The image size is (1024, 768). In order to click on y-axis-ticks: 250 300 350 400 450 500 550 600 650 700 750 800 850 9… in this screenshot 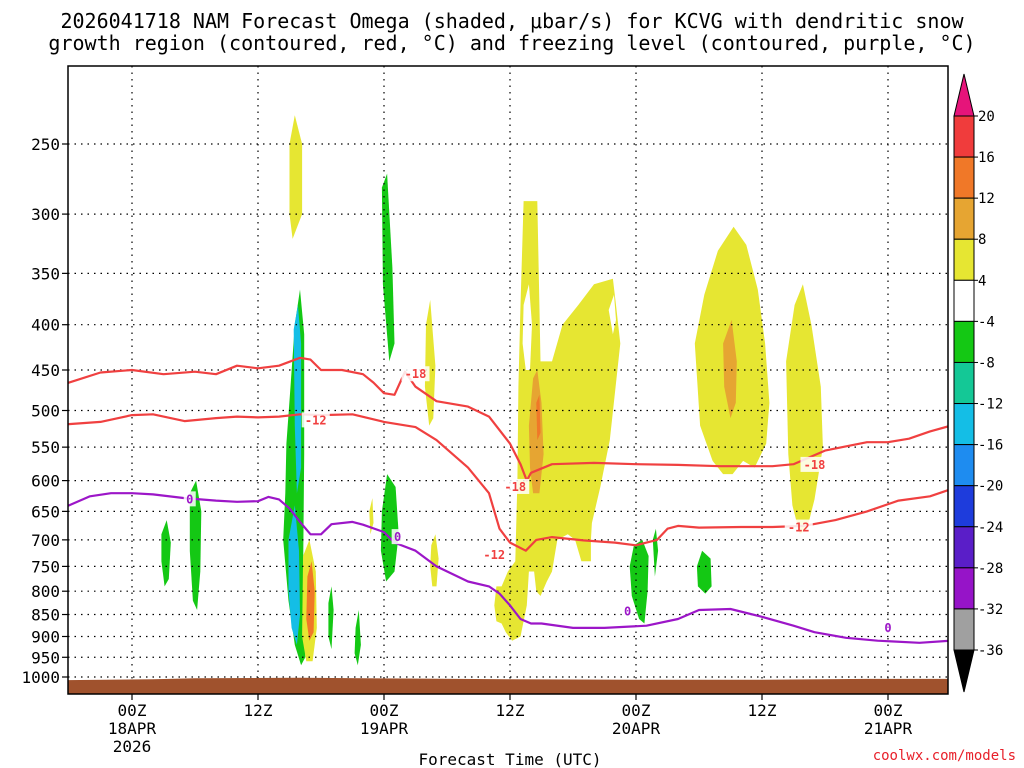, I will do `click(44, 411)`.